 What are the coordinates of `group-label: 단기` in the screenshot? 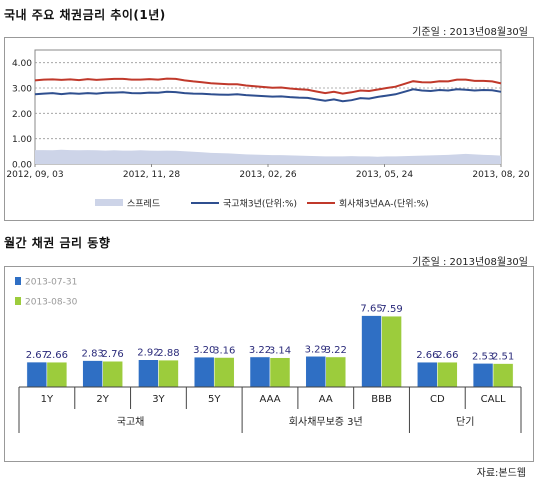 It's located at (465, 422).